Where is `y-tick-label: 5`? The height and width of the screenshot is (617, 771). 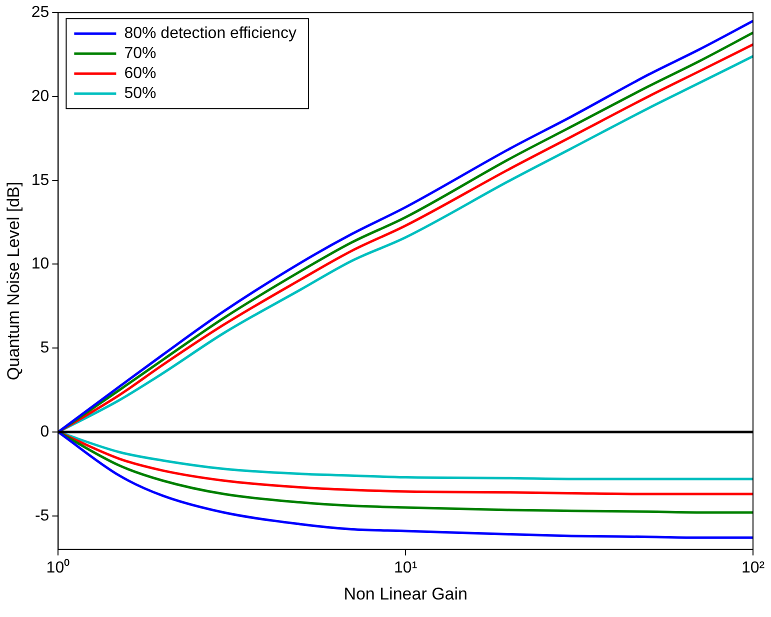 y-tick-label: 5 is located at coordinates (45, 348).